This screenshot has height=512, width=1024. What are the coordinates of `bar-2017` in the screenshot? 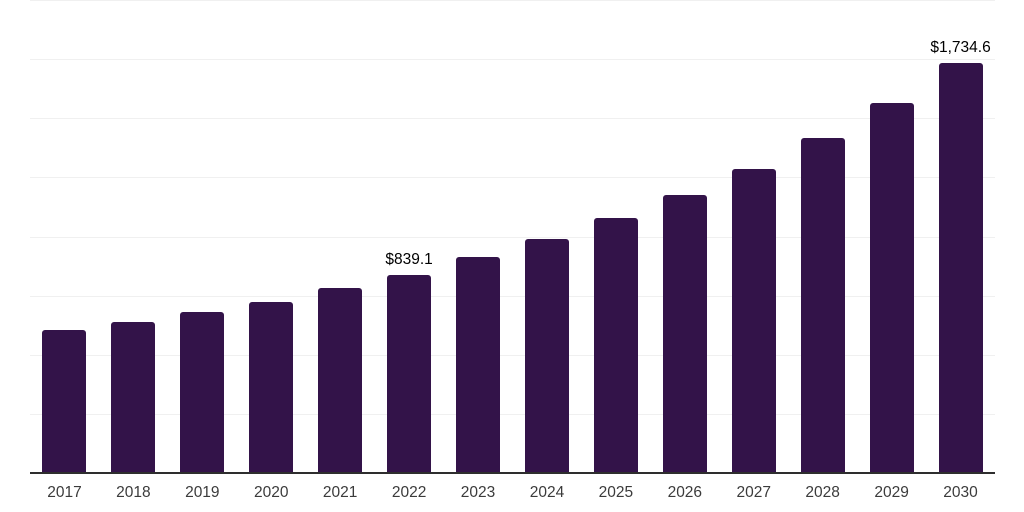 It's located at (64, 401).